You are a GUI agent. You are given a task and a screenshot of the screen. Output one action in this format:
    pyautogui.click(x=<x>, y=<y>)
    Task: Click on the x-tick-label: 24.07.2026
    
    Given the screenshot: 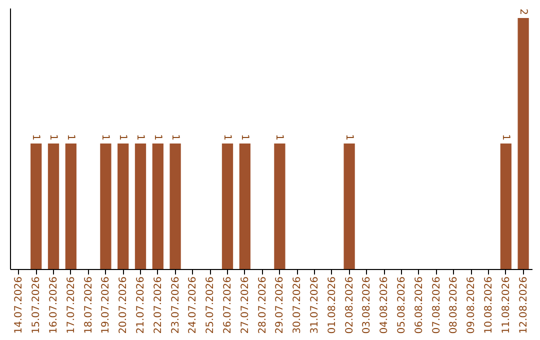 What is the action you would take?
    pyautogui.click(x=193, y=305)
    